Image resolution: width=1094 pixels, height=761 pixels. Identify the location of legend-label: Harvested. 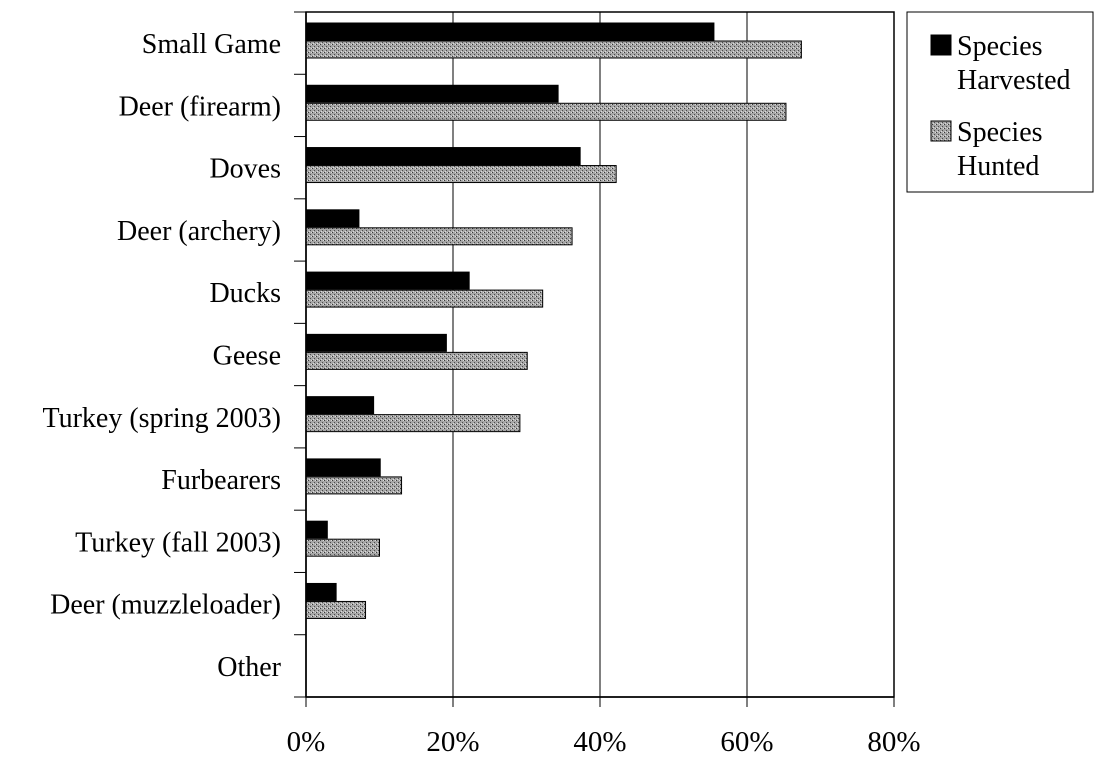
(1014, 80).